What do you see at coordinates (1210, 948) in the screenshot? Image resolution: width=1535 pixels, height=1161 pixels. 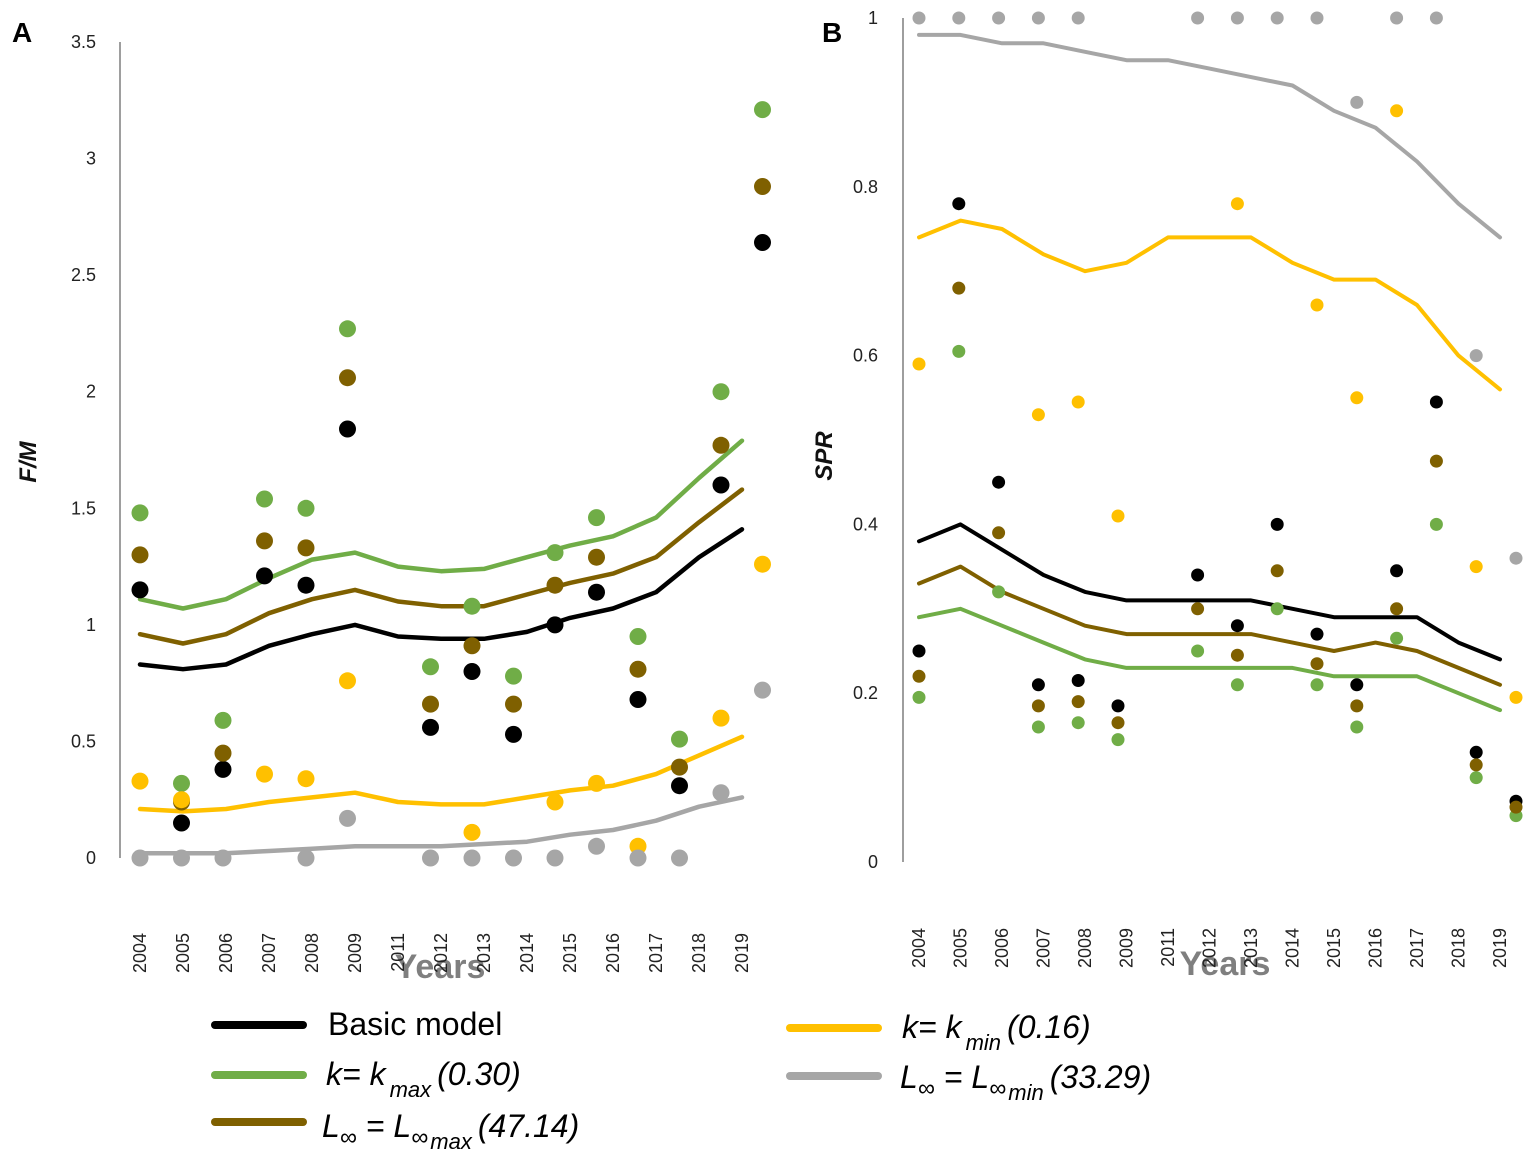 I see `x-tick-label: 2012` at bounding box center [1210, 948].